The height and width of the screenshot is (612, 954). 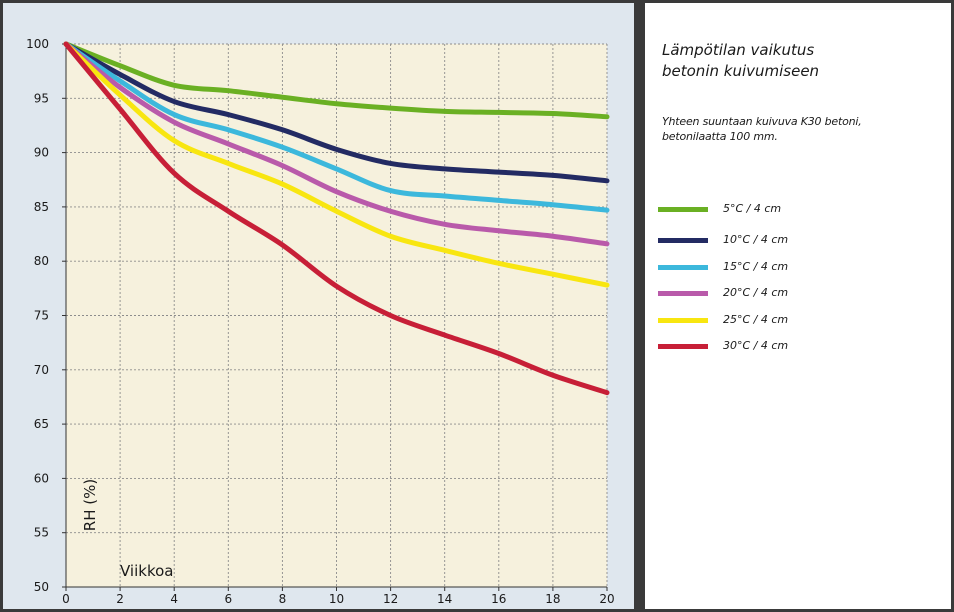 I want to click on y-tick-label: 100, so click(x=37, y=44).